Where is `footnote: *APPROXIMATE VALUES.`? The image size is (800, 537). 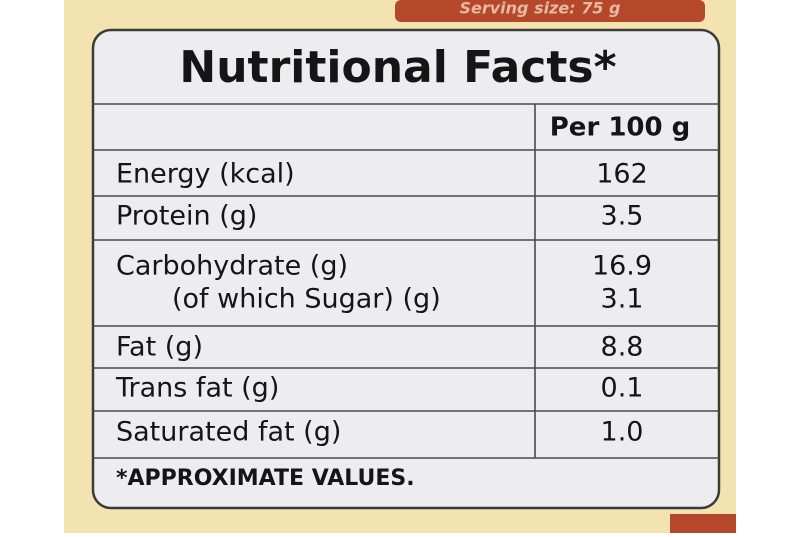 footnote: *APPROXIMATE VALUES. is located at coordinates (265, 478).